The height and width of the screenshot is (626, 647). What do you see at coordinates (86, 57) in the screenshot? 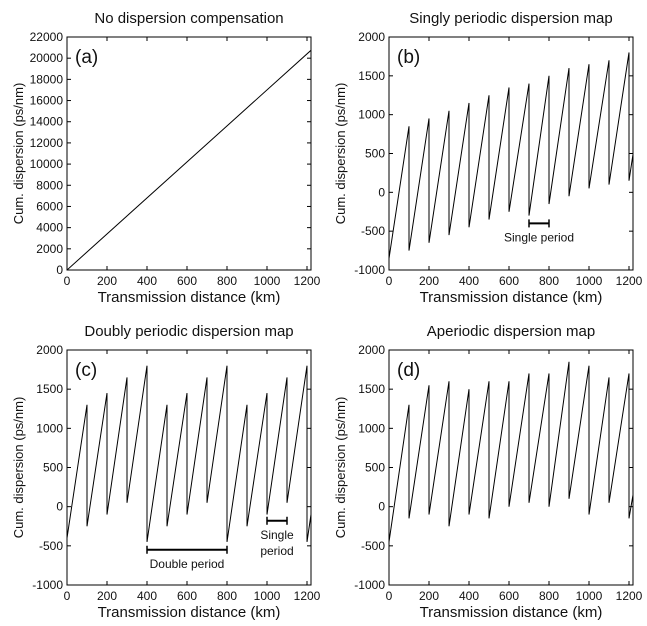
I see `panel-label: (a)` at bounding box center [86, 57].